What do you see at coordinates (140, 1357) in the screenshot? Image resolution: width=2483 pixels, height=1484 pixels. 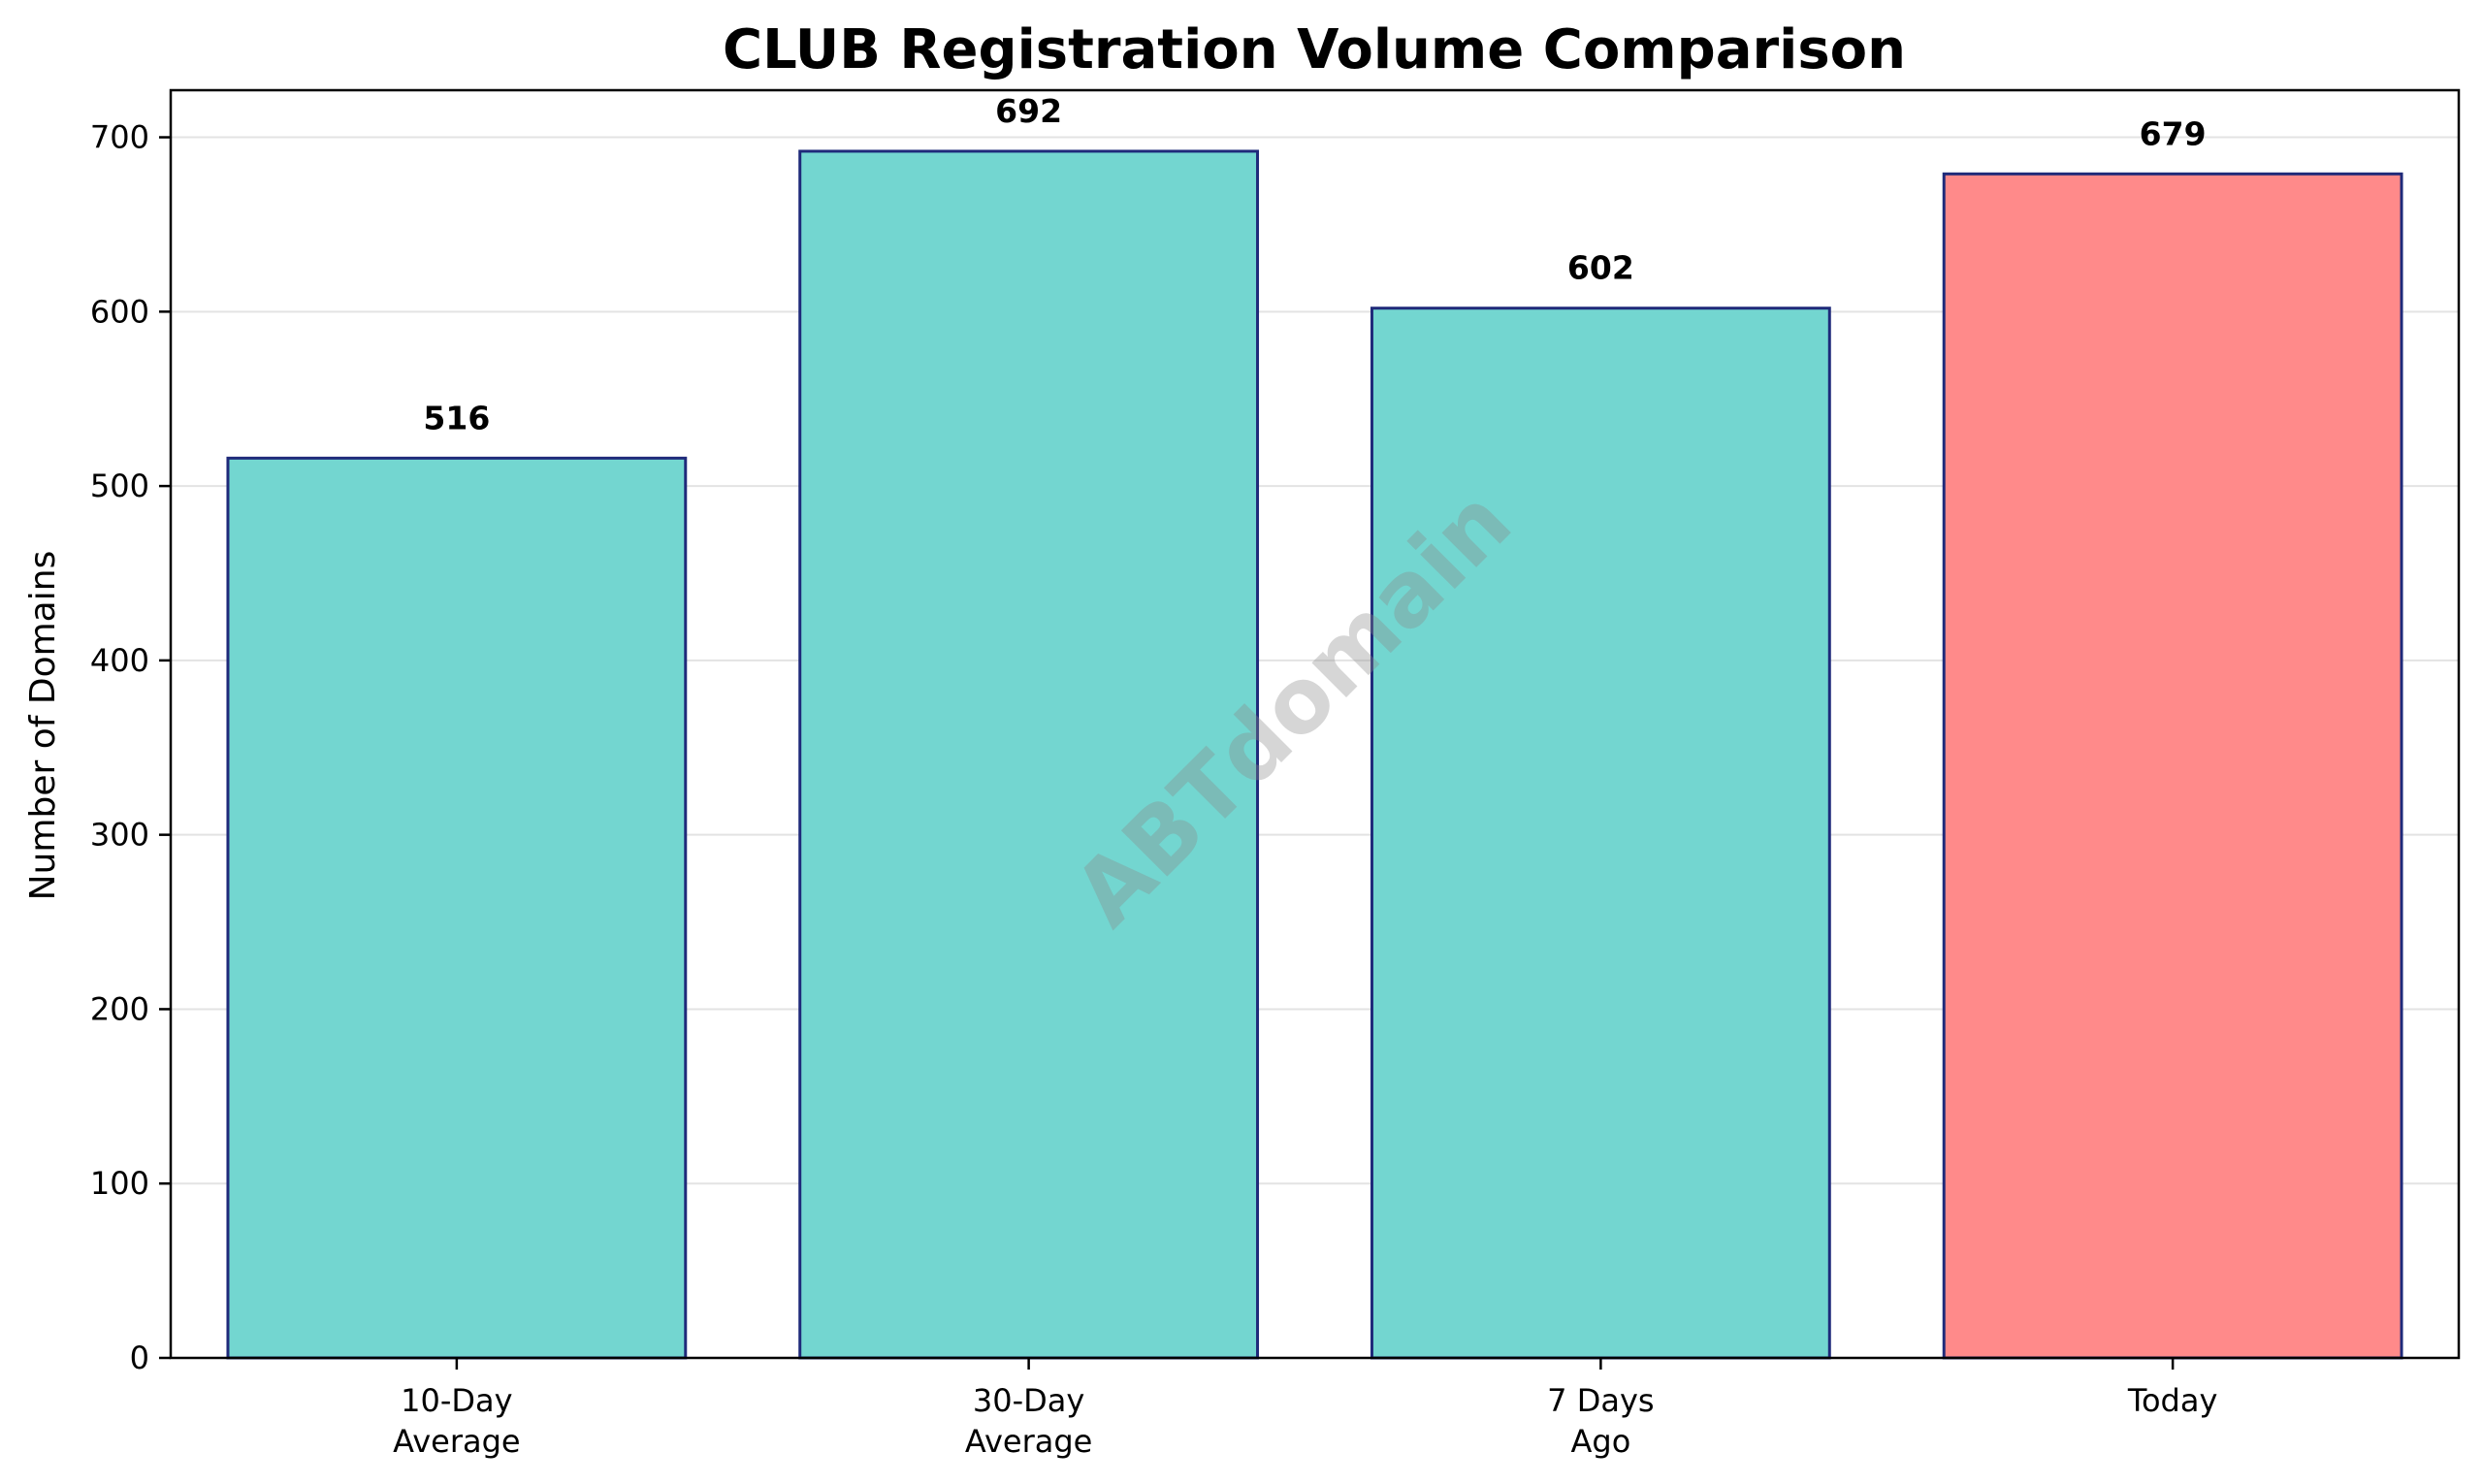 I see `y-tick-label: 0` at bounding box center [140, 1357].